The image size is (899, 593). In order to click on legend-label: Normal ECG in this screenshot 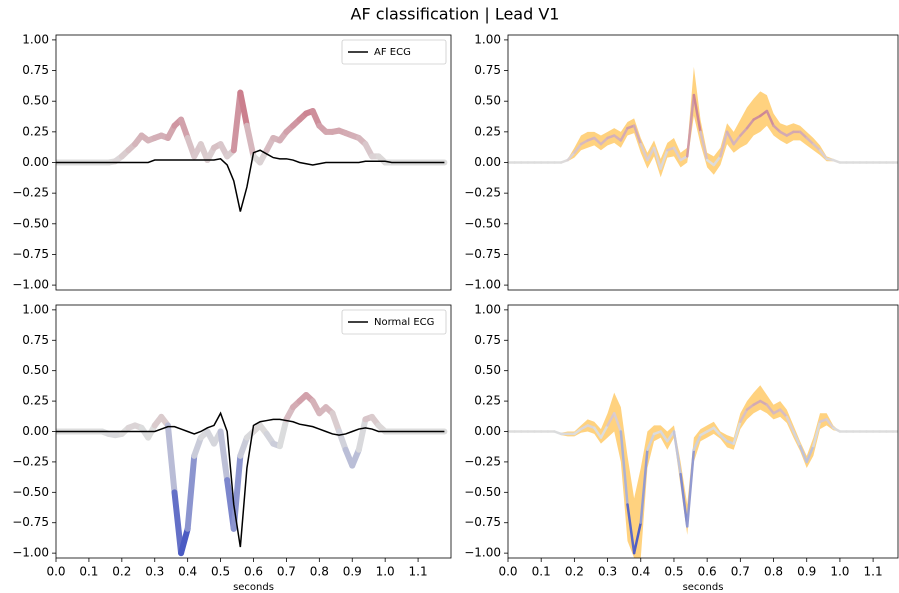, I will do `click(404, 322)`.